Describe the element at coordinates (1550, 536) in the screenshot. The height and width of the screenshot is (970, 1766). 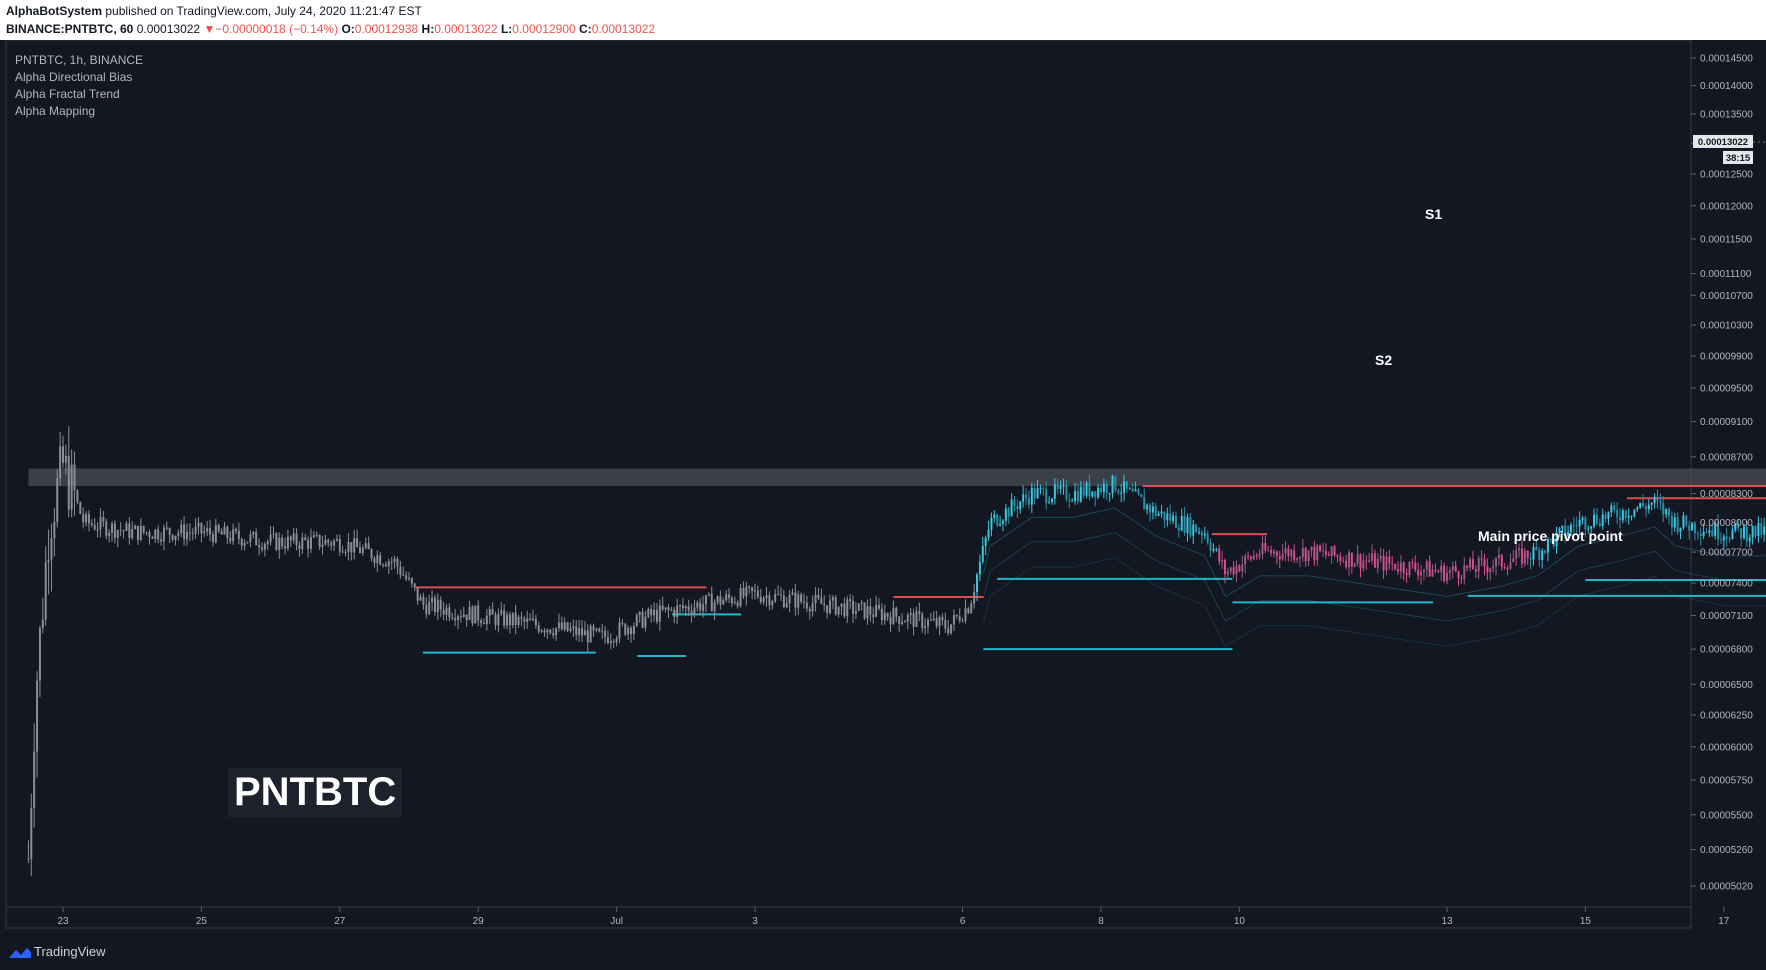
I see `pivot-label: Main price pivot point` at that location.